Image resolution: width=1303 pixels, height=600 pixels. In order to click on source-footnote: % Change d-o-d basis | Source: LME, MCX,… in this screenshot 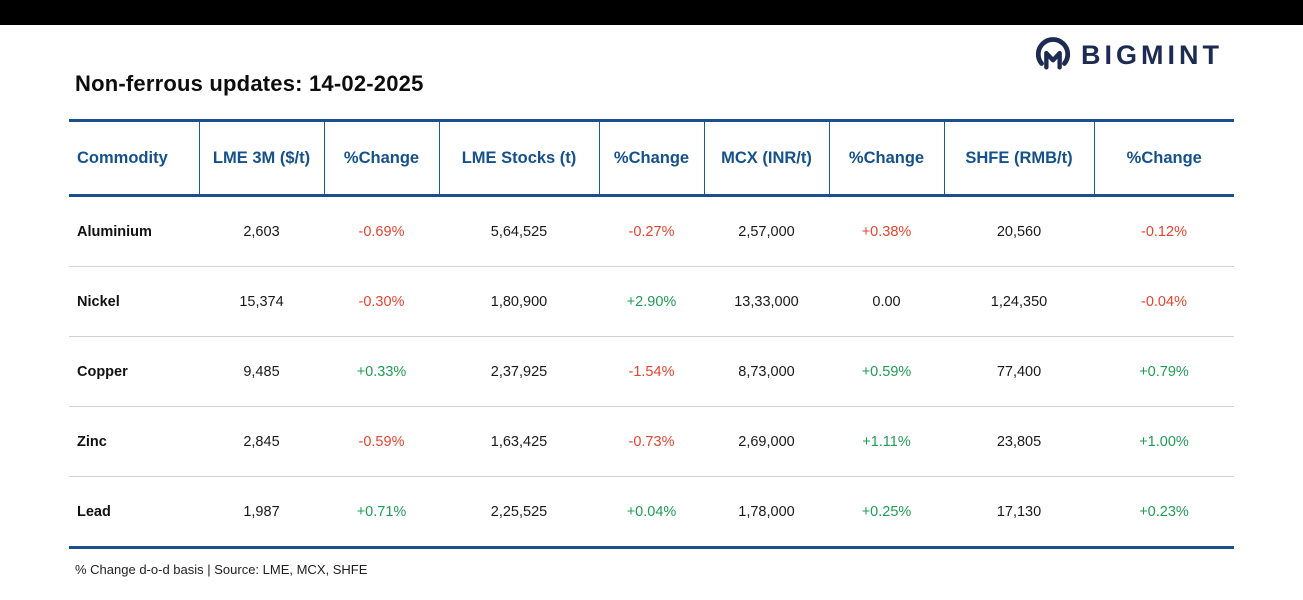, I will do `click(221, 569)`.